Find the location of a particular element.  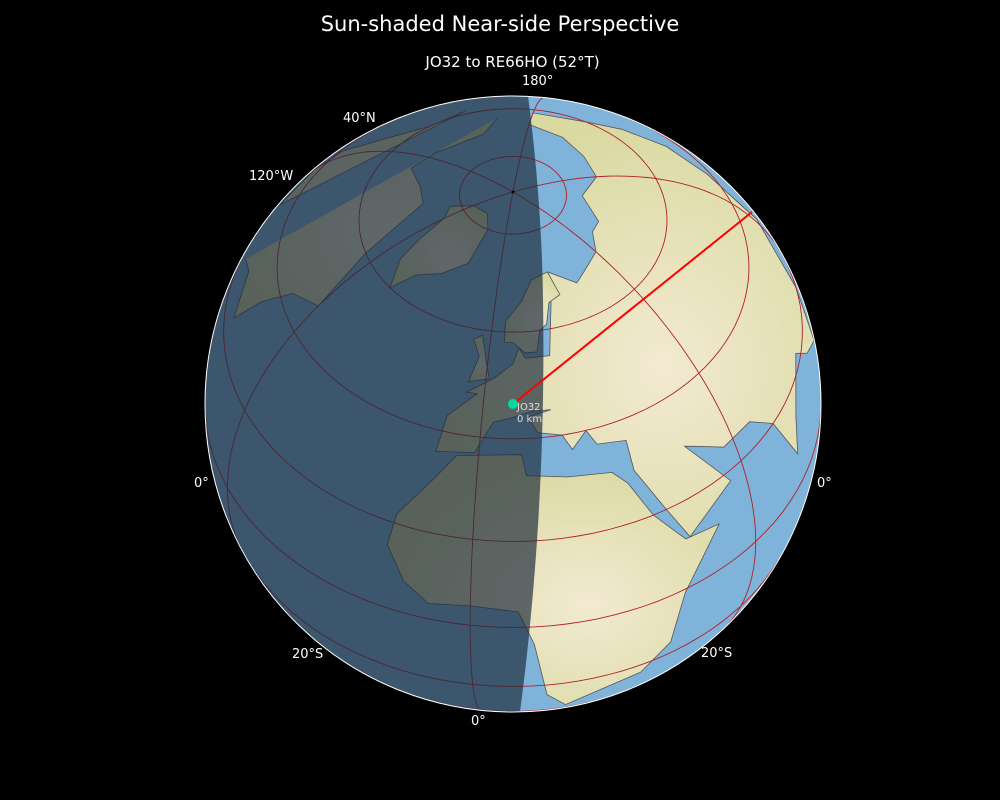

label-20s-left: 20°S is located at coordinates (308, 654).